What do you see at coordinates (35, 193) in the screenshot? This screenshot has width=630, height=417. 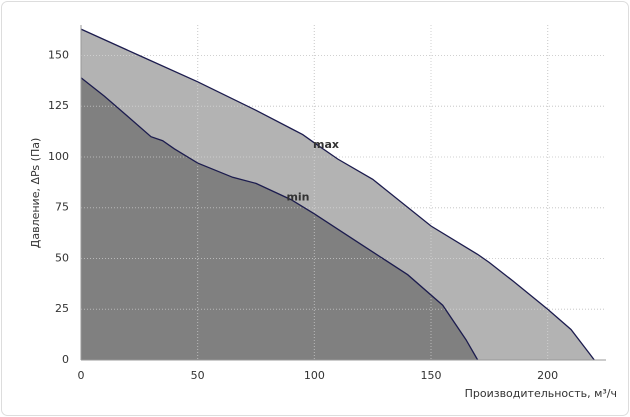 I see `y-axis-label: Давление, ΔPs (Па)` at bounding box center [35, 193].